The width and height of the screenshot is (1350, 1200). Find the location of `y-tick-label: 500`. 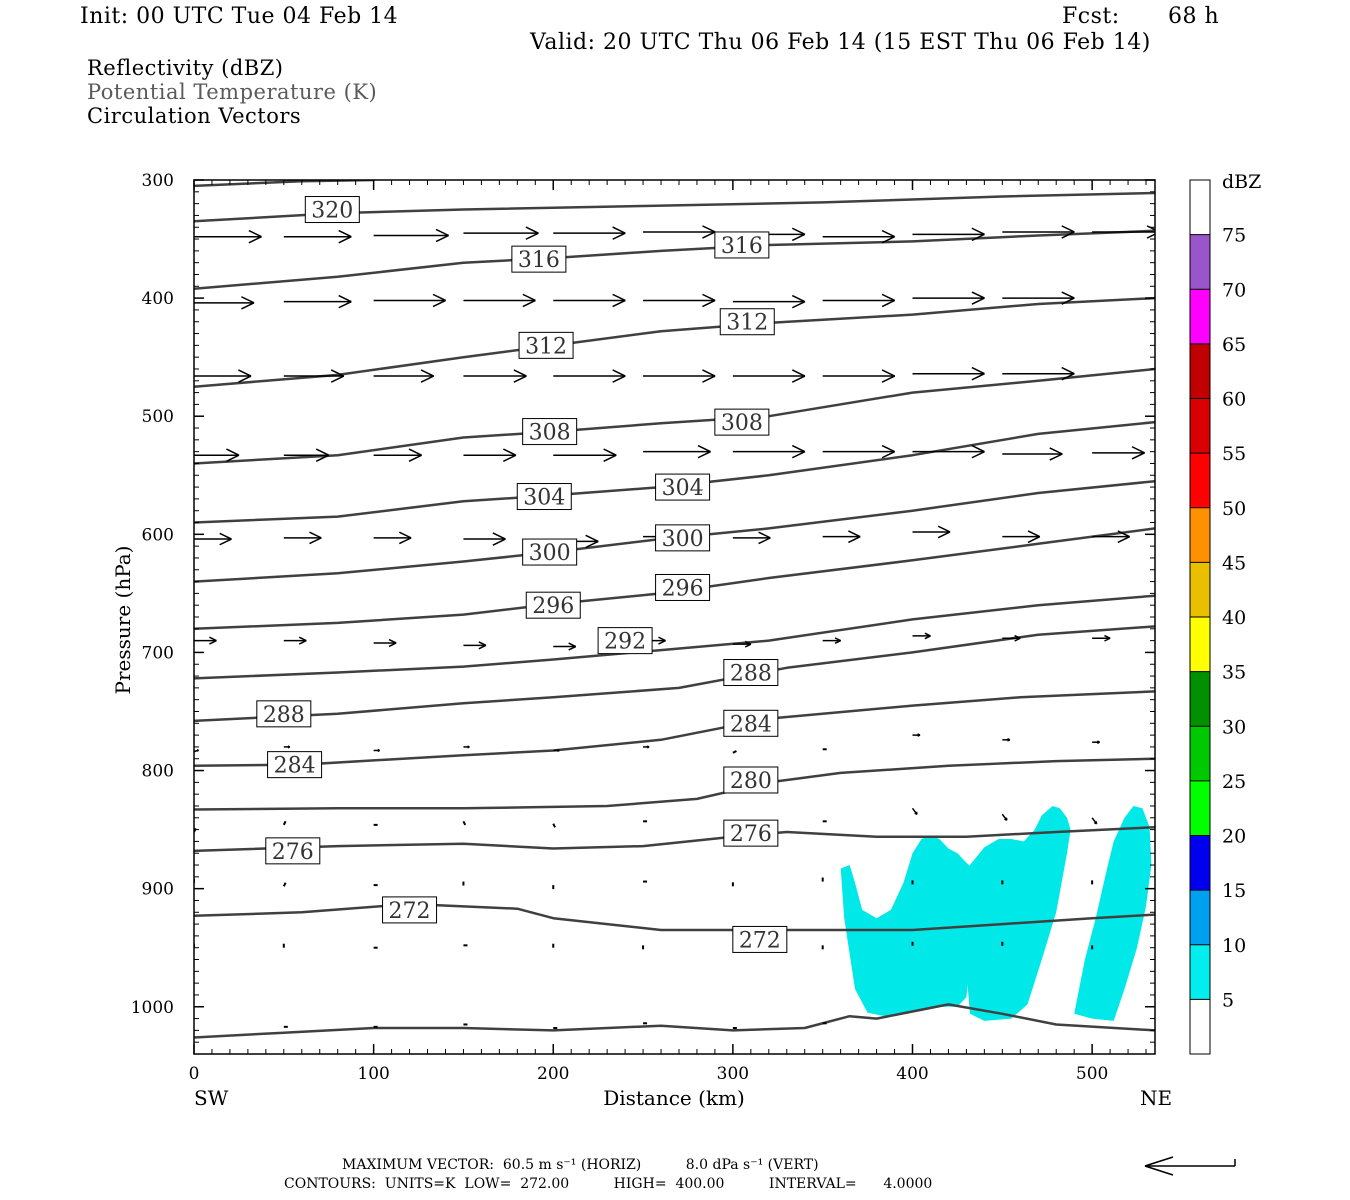

y-tick-label: 500 is located at coordinates (158, 417).